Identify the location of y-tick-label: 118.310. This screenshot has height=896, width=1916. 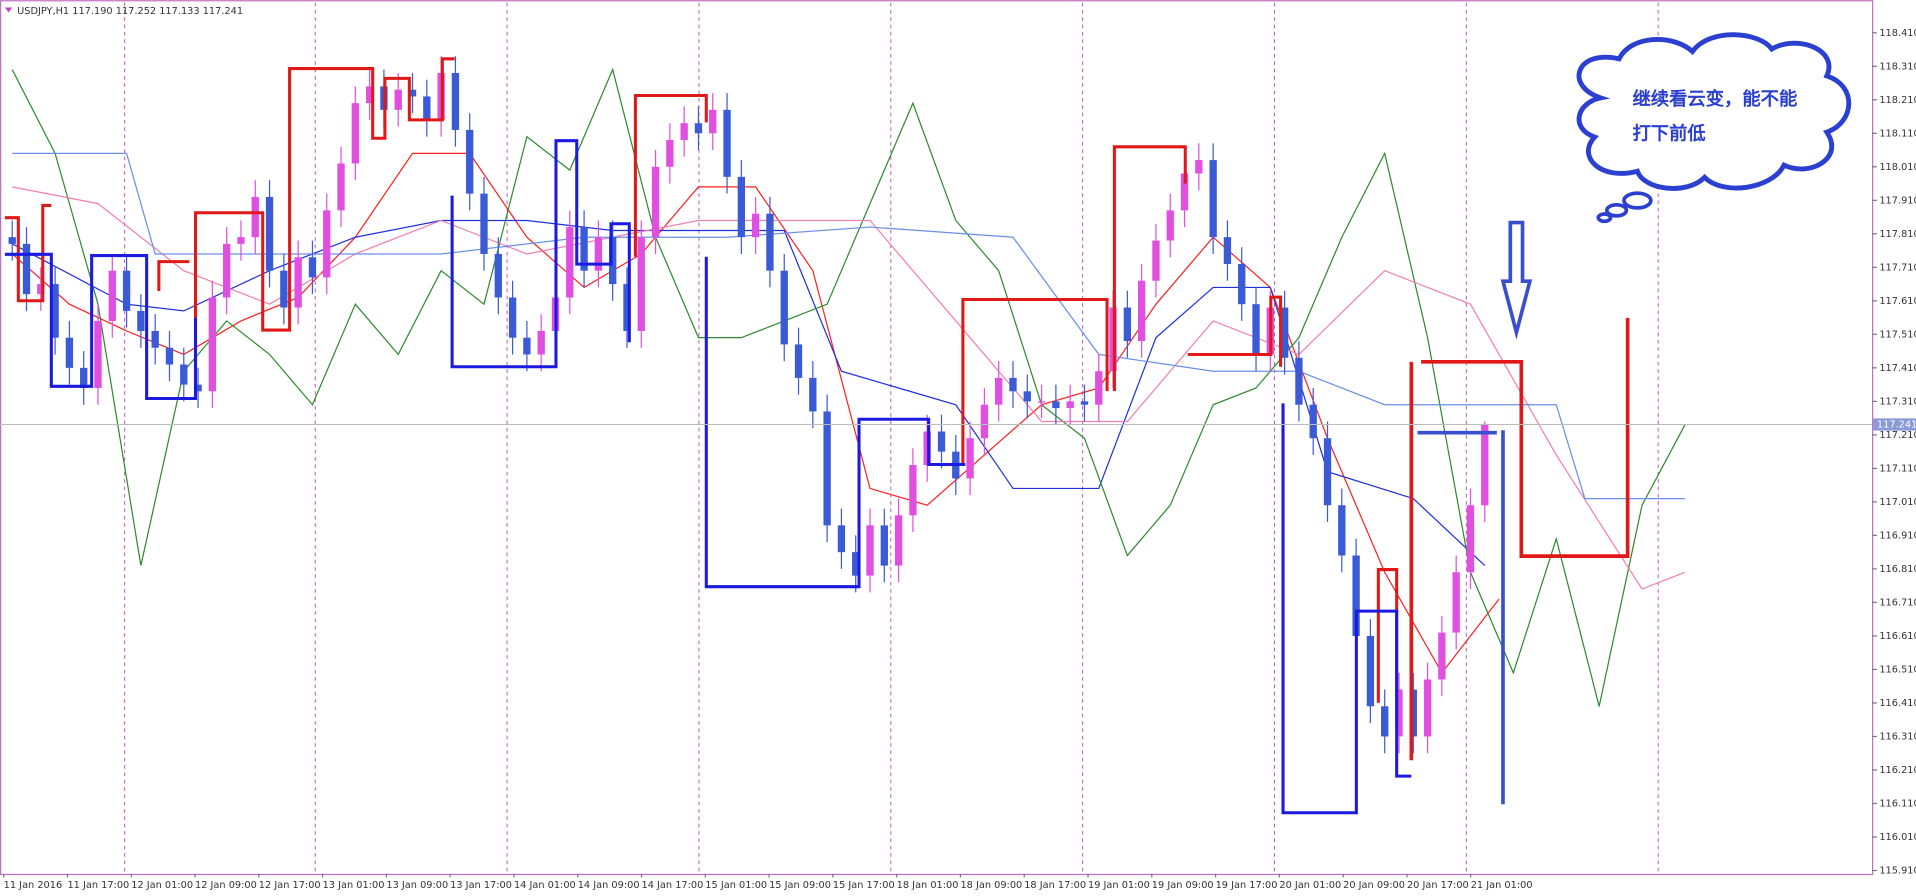
(1897, 66).